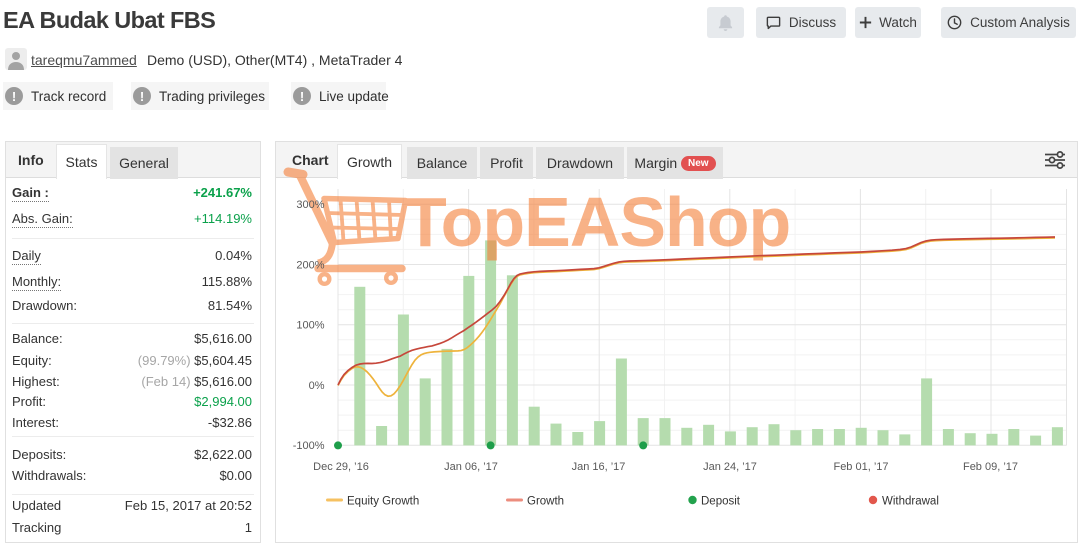 Image resolution: width=1083 pixels, height=553 pixels. Describe the element at coordinates (597, 222) in the screenshot. I see `svg-text: TopEAShop` at that location.